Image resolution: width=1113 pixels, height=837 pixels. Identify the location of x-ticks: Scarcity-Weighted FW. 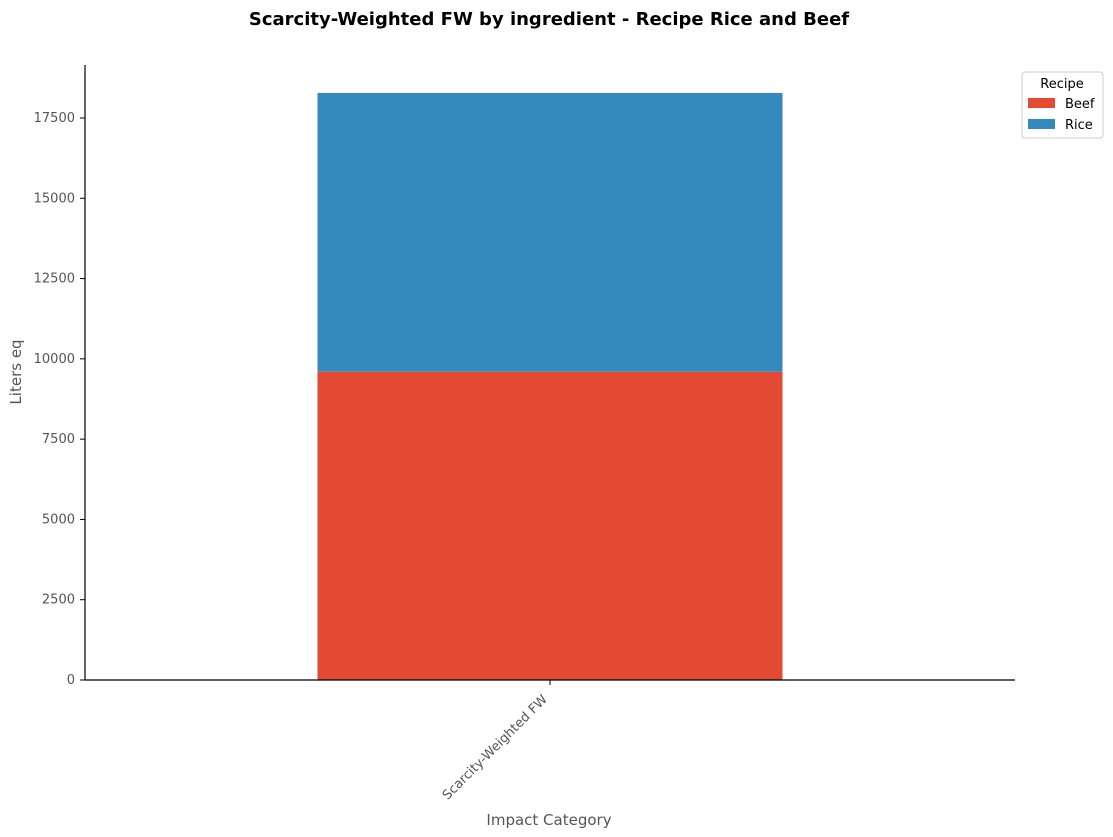
(495, 741).